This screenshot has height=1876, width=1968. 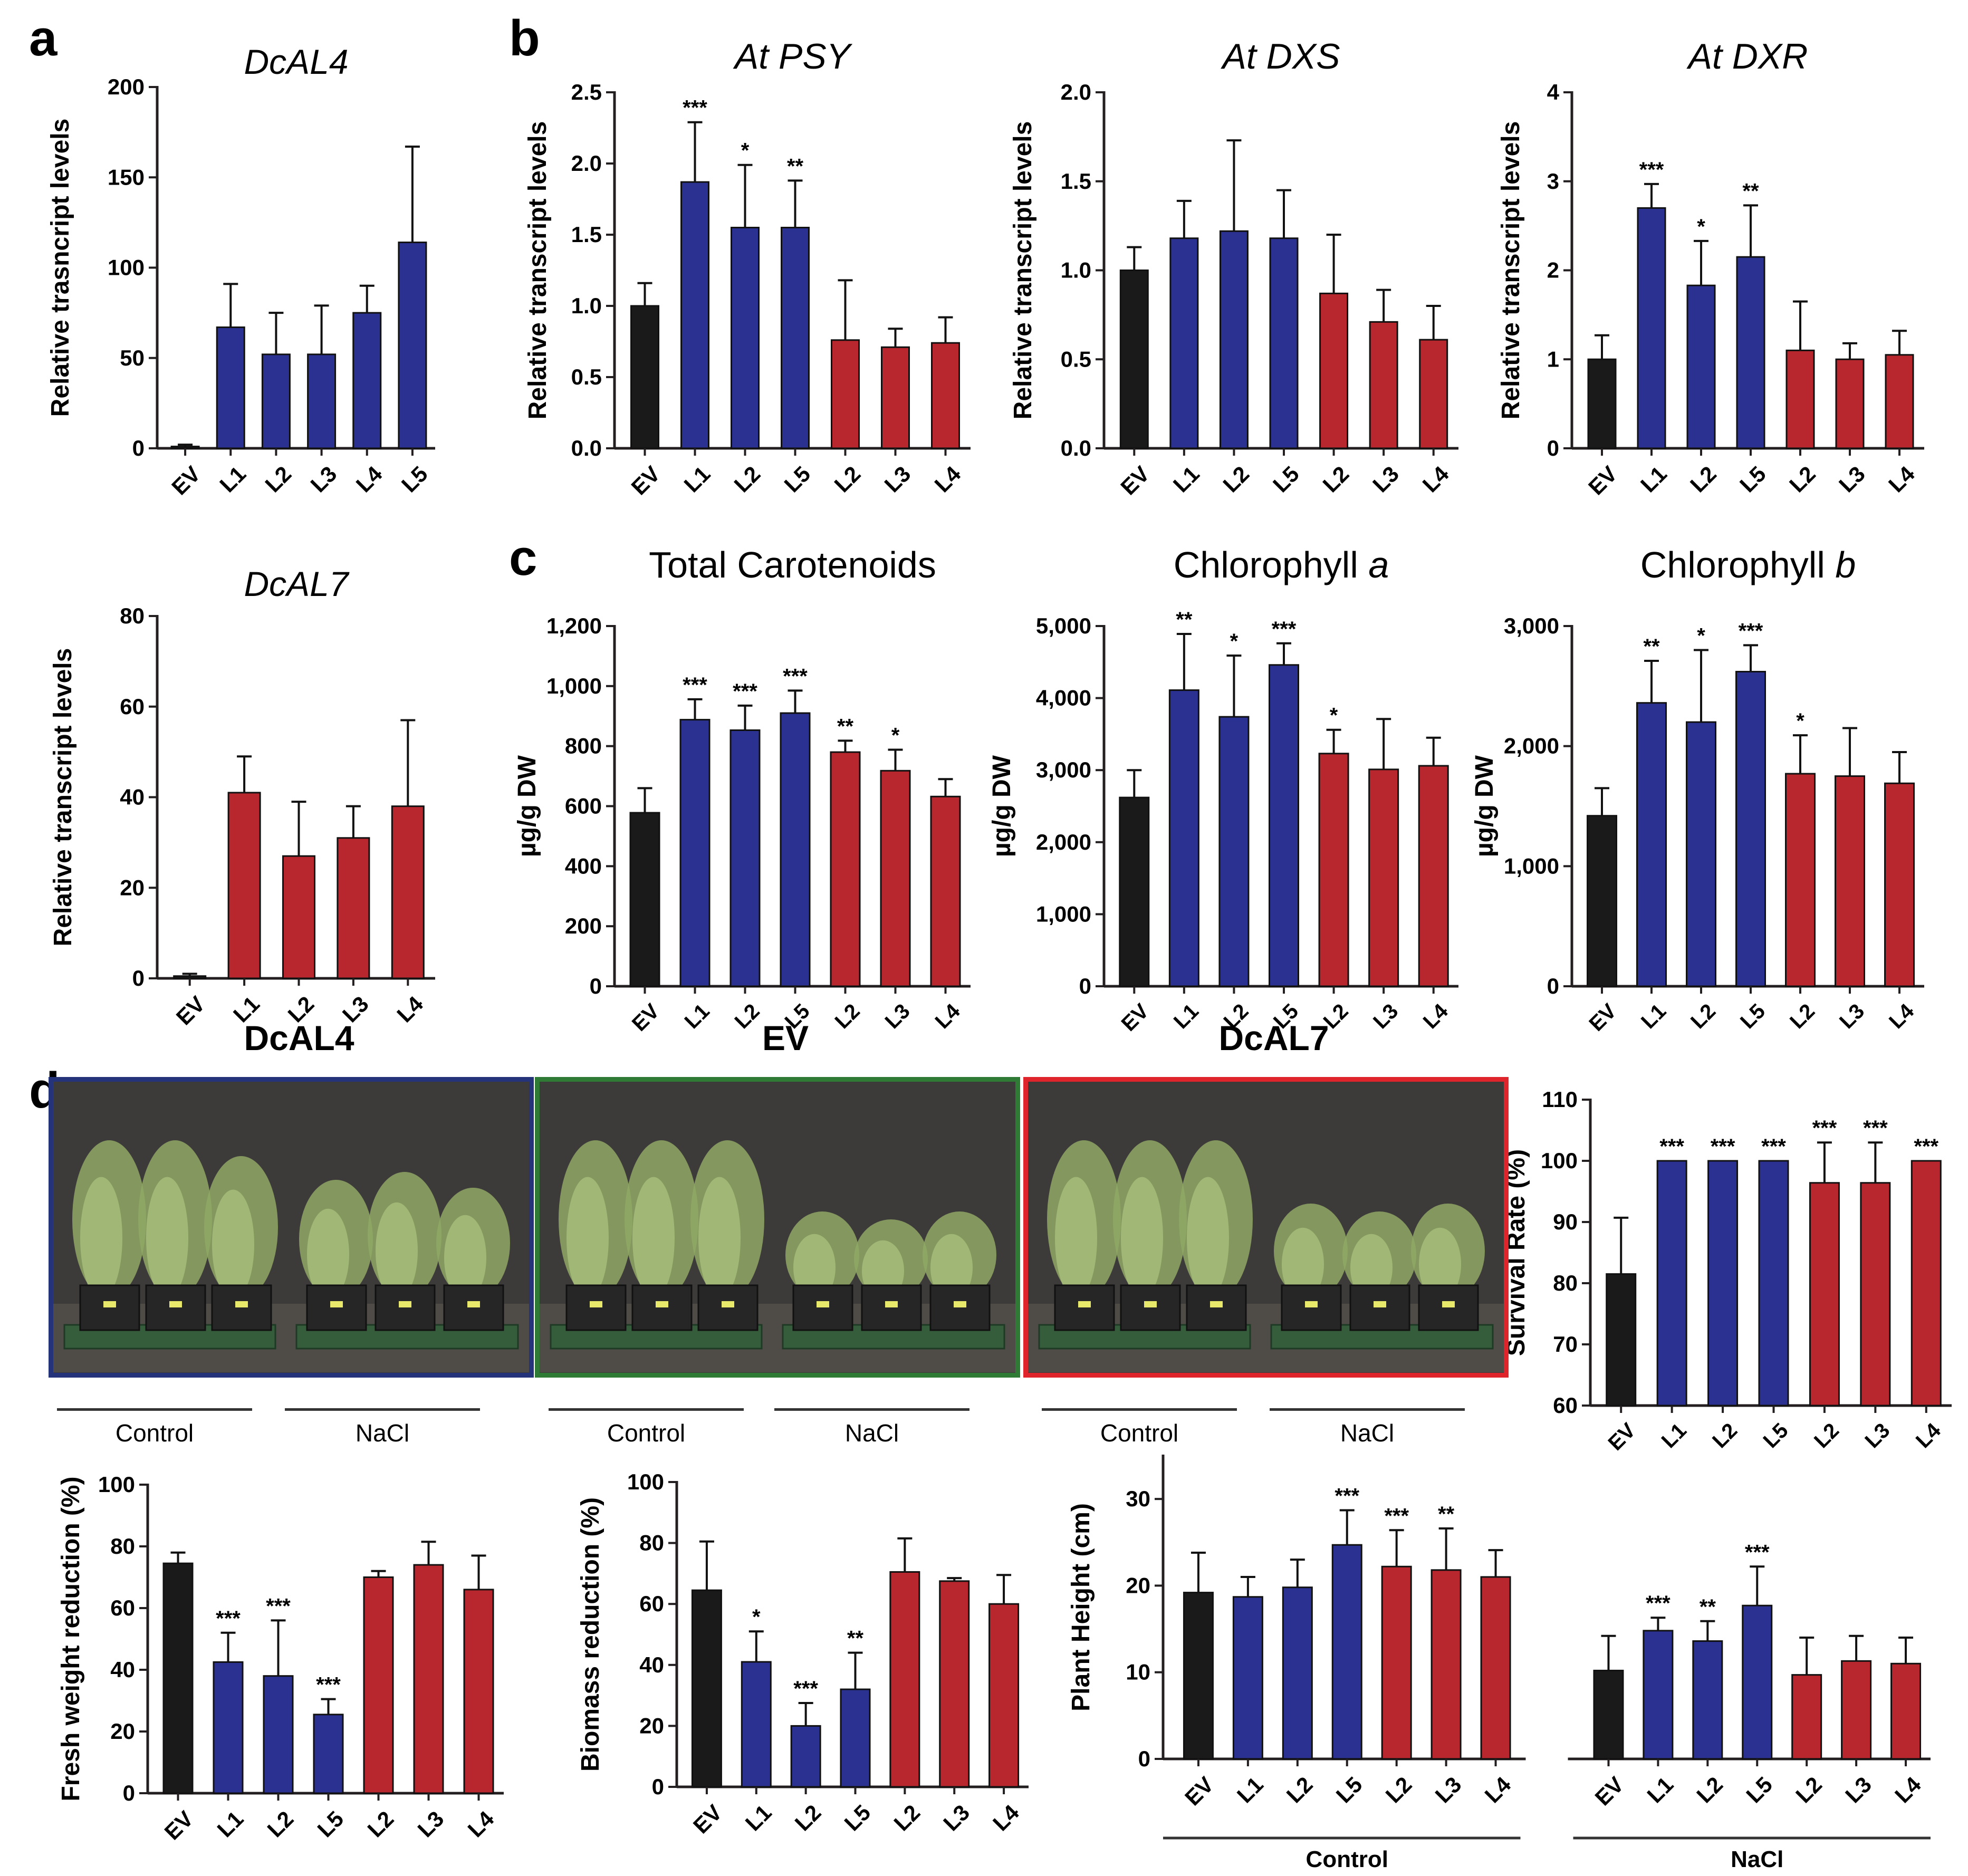 What do you see at coordinates (792, 565) in the screenshot?
I see `chart-title: Total Carotenoids` at bounding box center [792, 565].